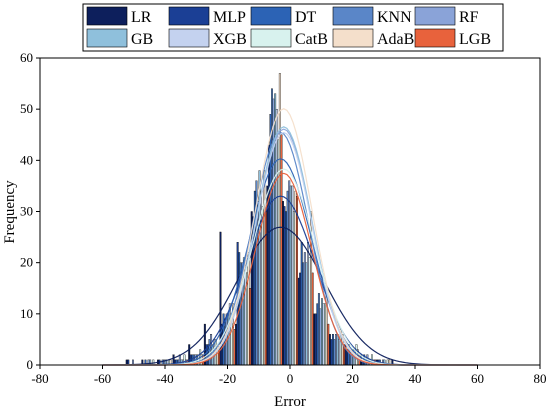 This screenshot has width=550, height=416. What do you see at coordinates (271, 16) in the screenshot?
I see `legend-swatch-dt` at bounding box center [271, 16].